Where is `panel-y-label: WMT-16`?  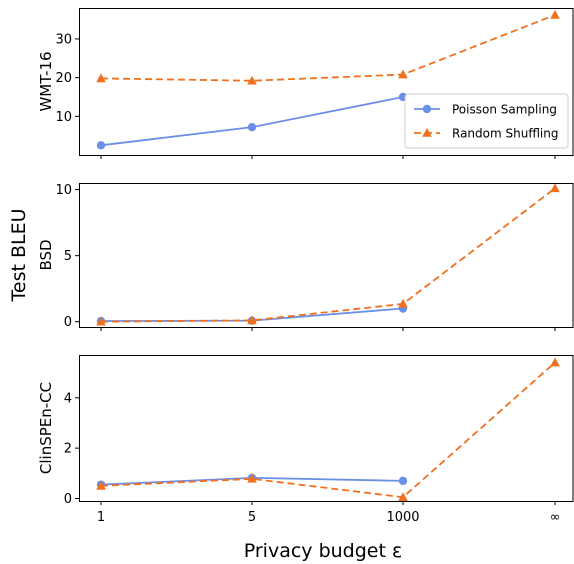 panel-y-label: WMT-16 is located at coordinates (46, 81).